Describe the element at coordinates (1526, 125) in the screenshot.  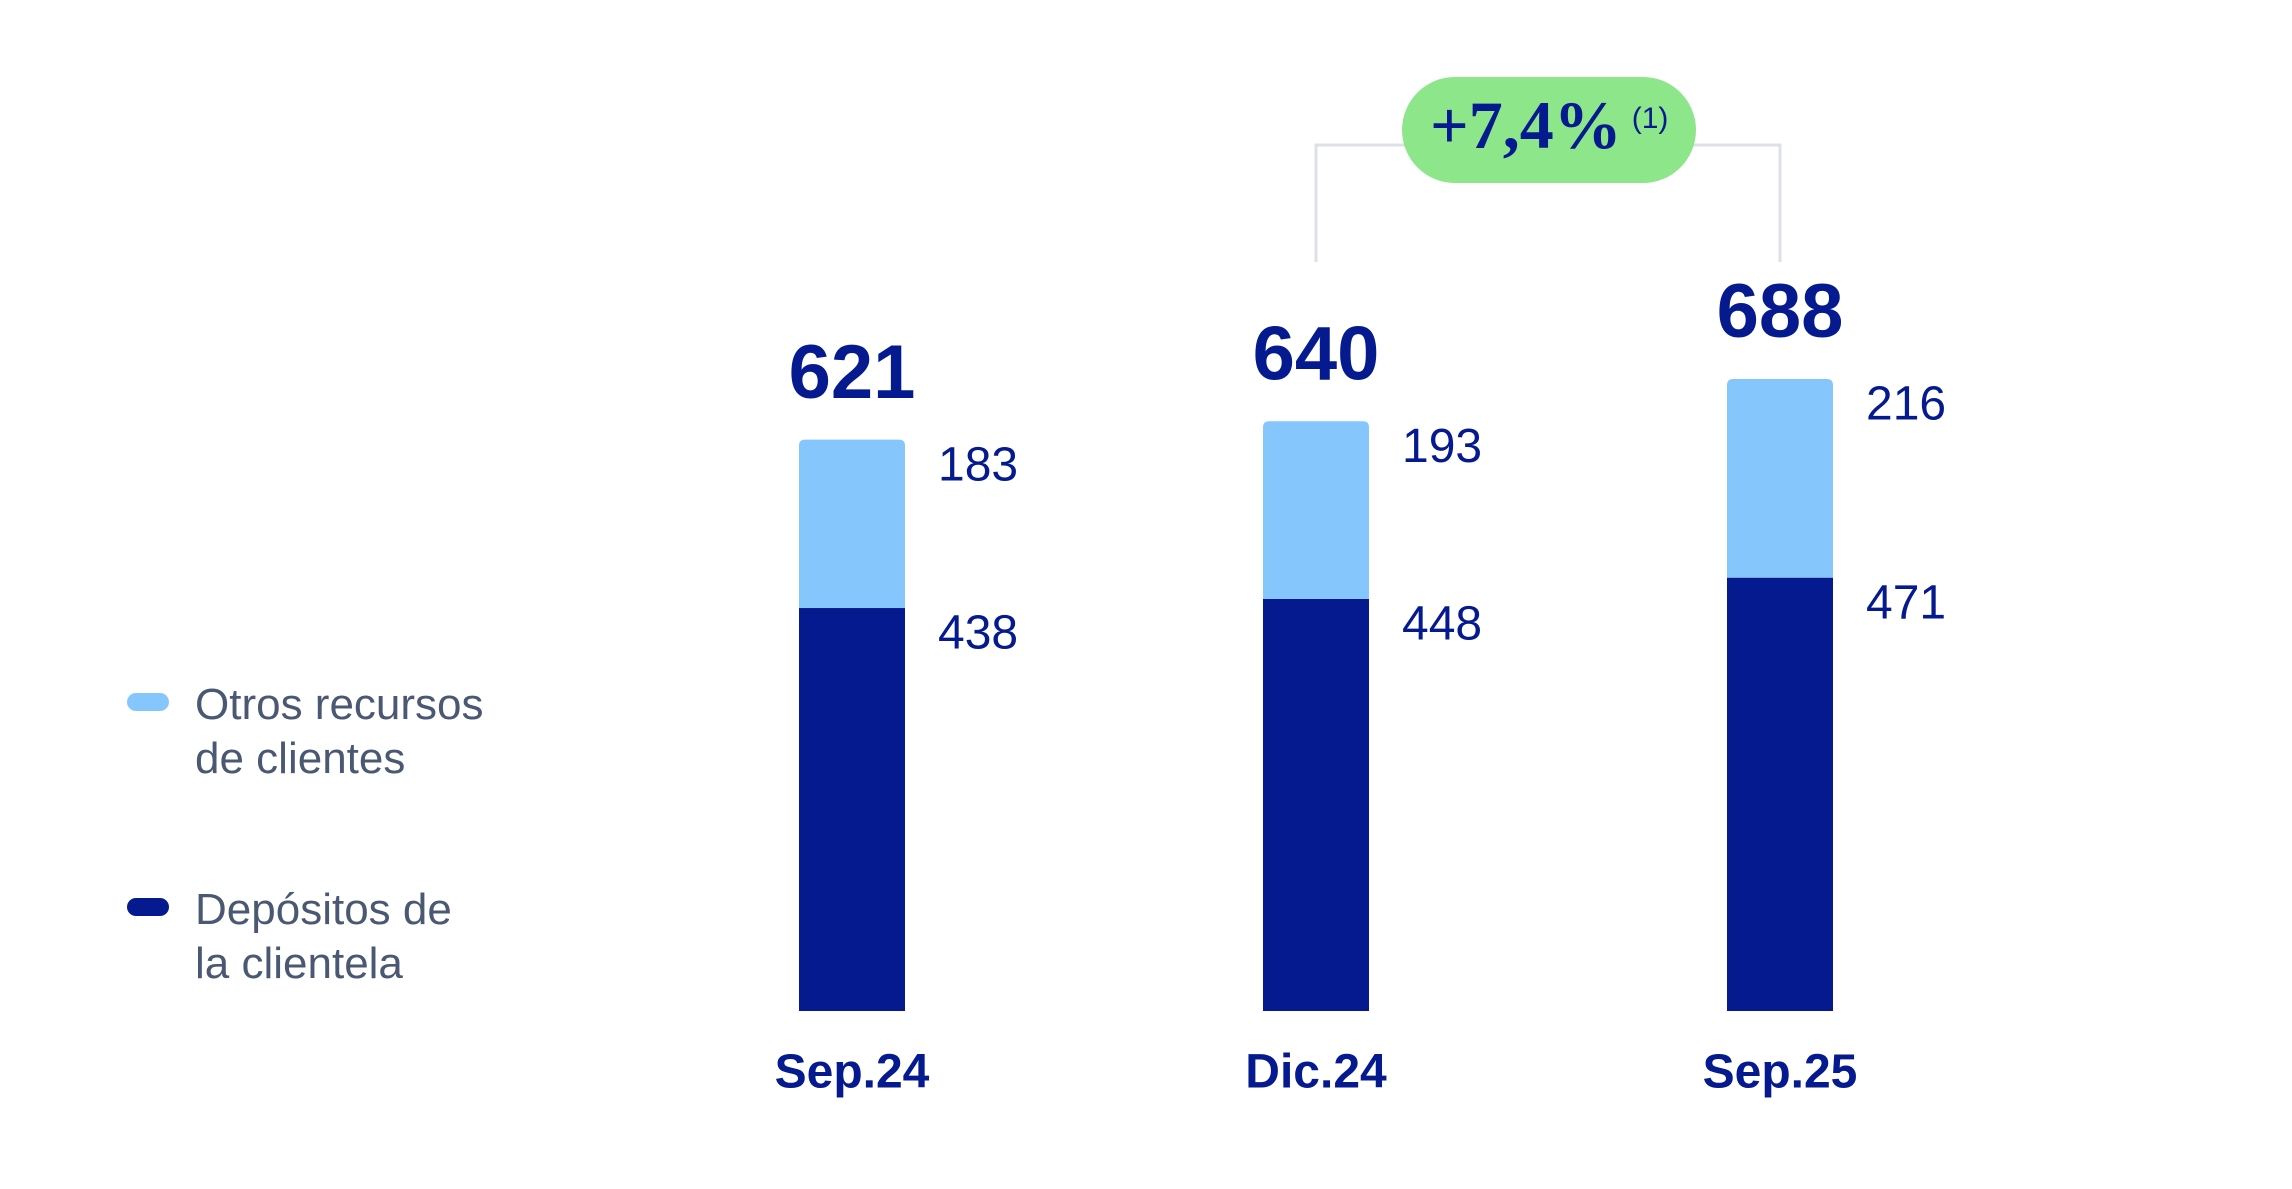
I see `annotation-value: +7,4%` at that location.